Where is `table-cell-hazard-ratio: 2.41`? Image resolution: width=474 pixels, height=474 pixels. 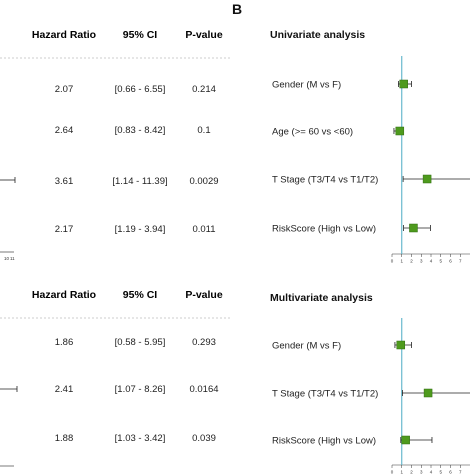 table-cell-hazard-ratio: 2.41 is located at coordinates (64, 389).